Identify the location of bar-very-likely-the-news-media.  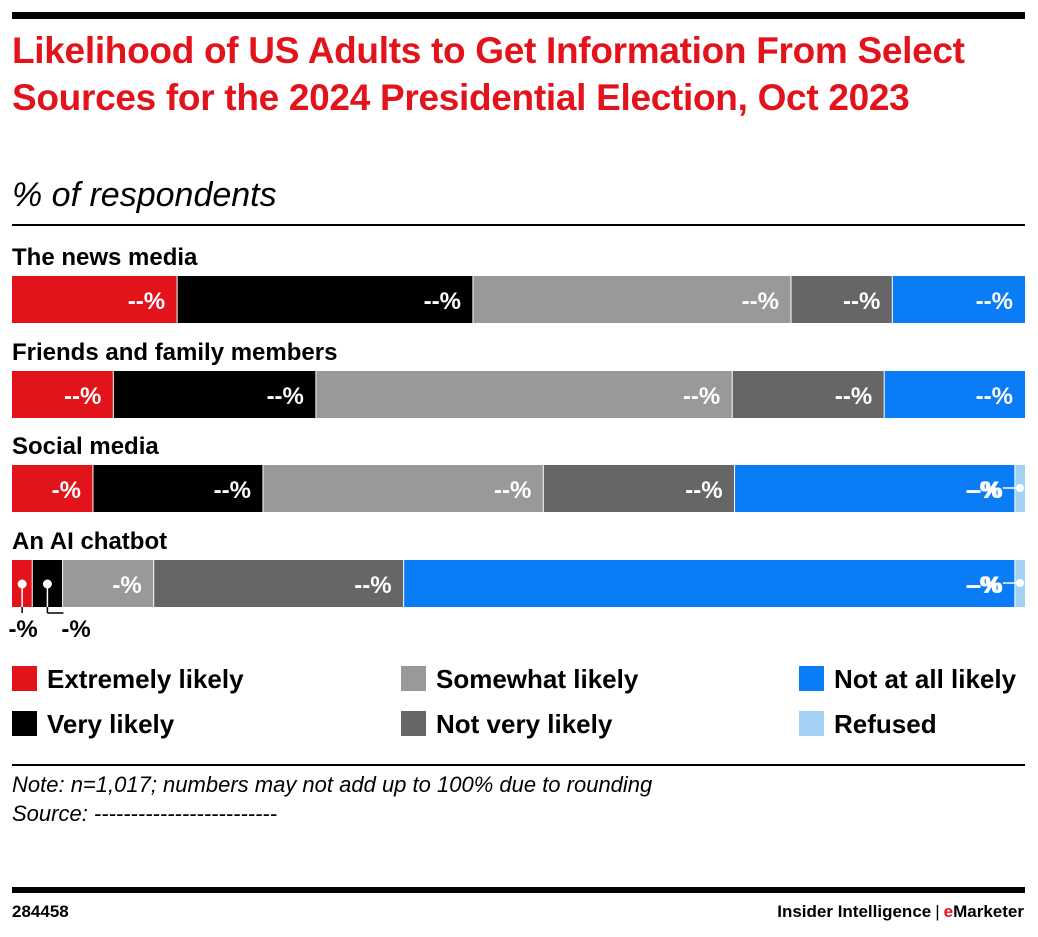
(325, 299).